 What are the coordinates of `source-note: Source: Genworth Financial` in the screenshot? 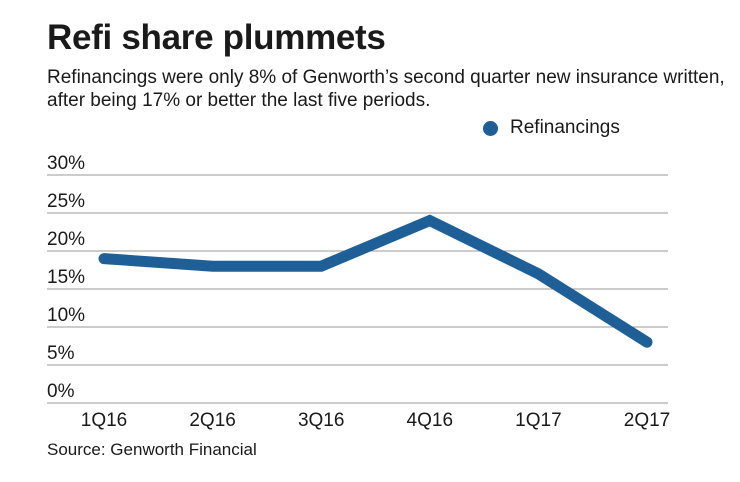 It's located at (152, 449).